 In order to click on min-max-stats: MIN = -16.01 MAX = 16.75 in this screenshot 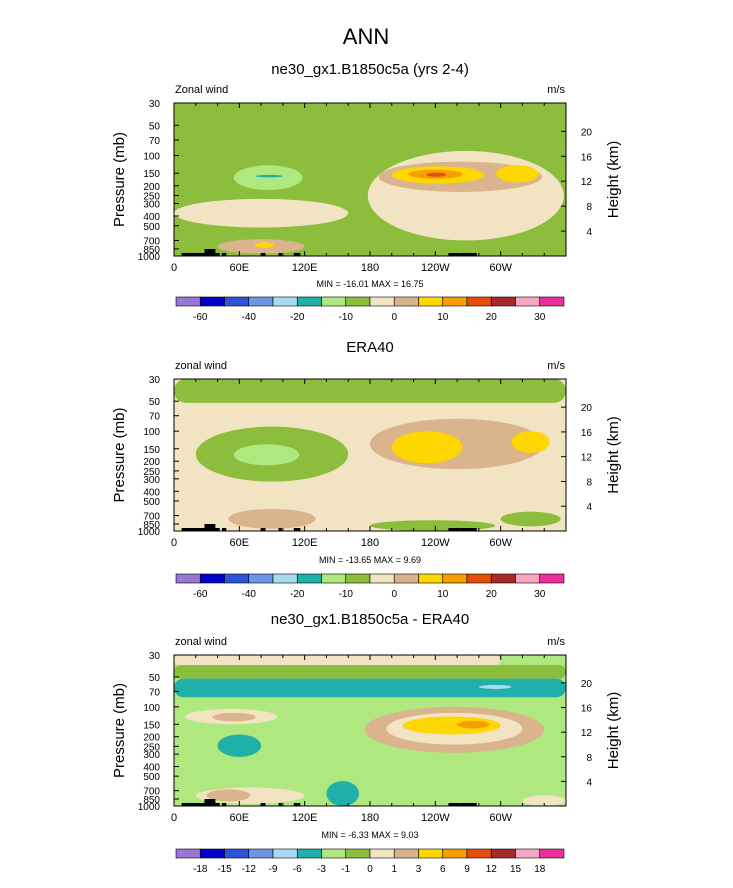, I will do `click(369, 284)`.